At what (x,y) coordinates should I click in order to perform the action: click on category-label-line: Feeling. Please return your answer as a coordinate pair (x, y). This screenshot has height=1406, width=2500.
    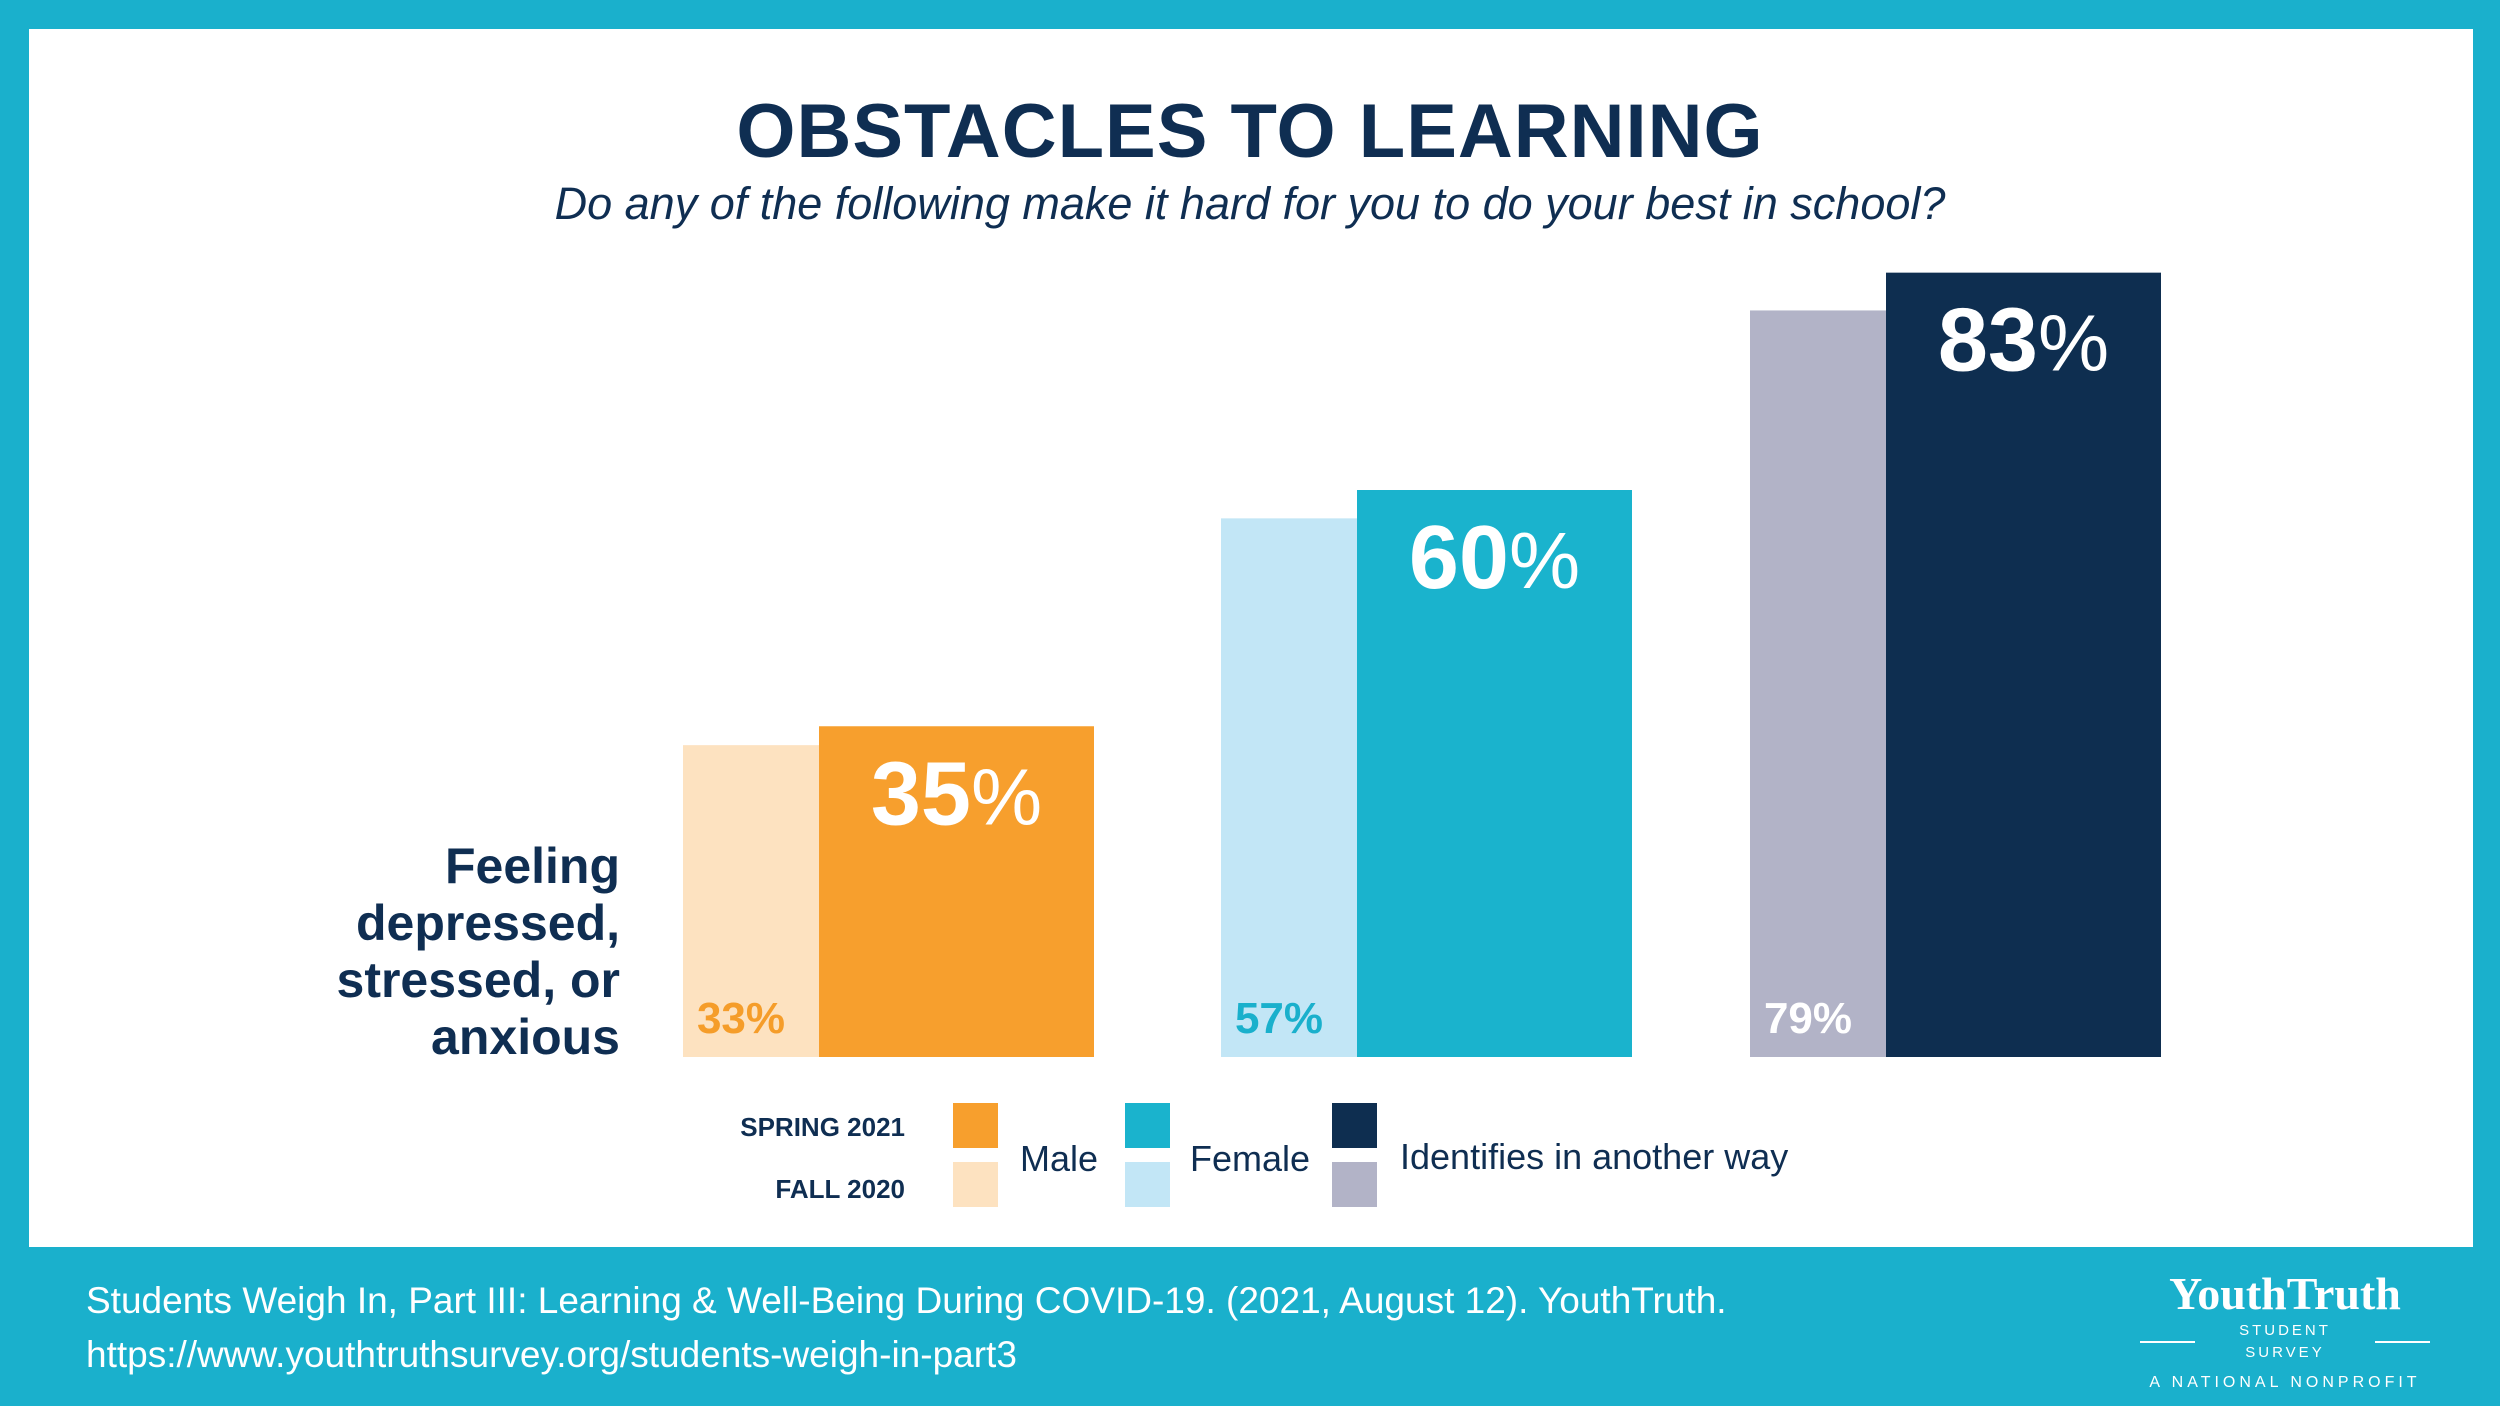
    Looking at the image, I should click on (532, 866).